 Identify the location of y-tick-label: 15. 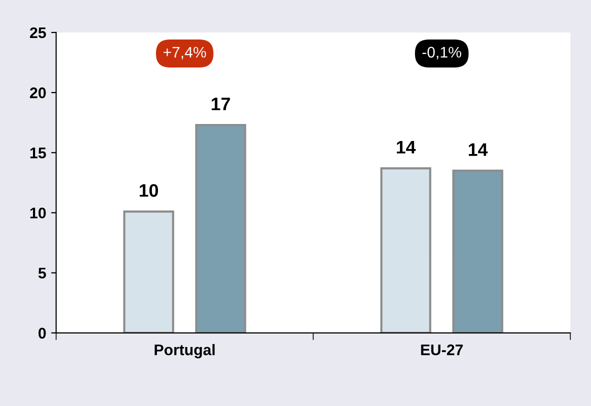
(38, 153).